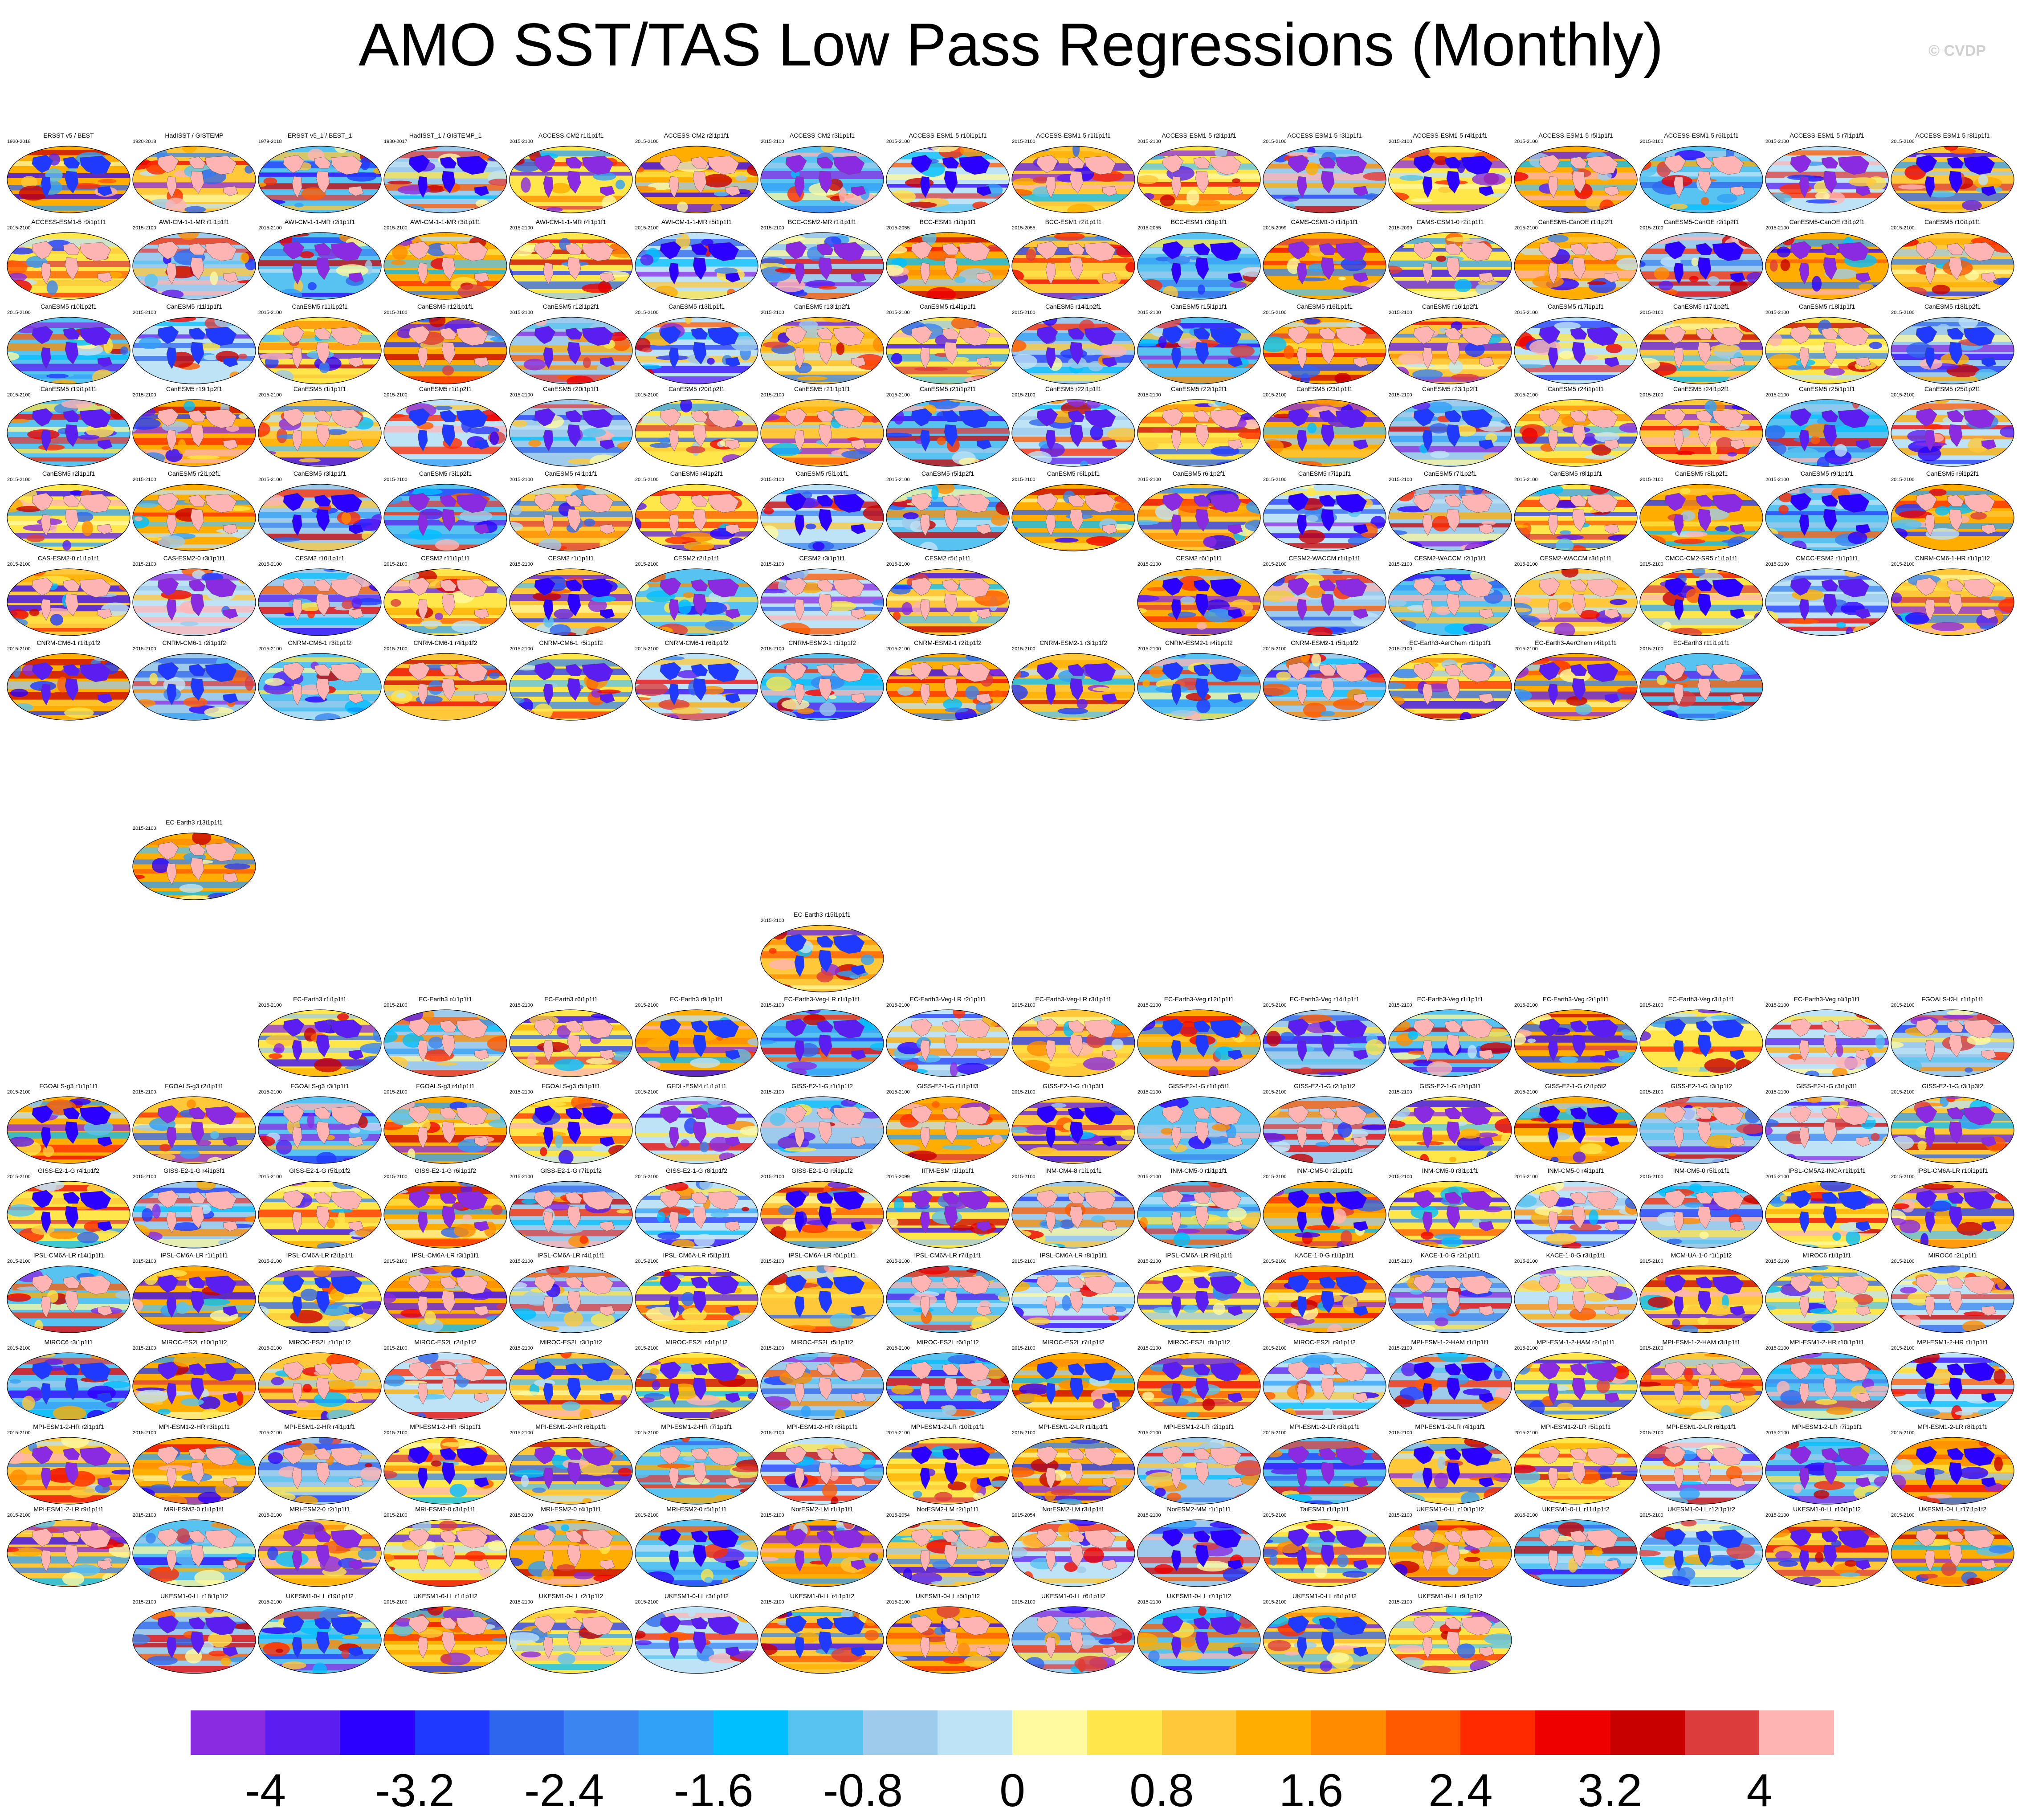  I want to click on map-panel: GISS-E2-1-G r1i1p3f1 2015-2100, so click(1073, 1124).